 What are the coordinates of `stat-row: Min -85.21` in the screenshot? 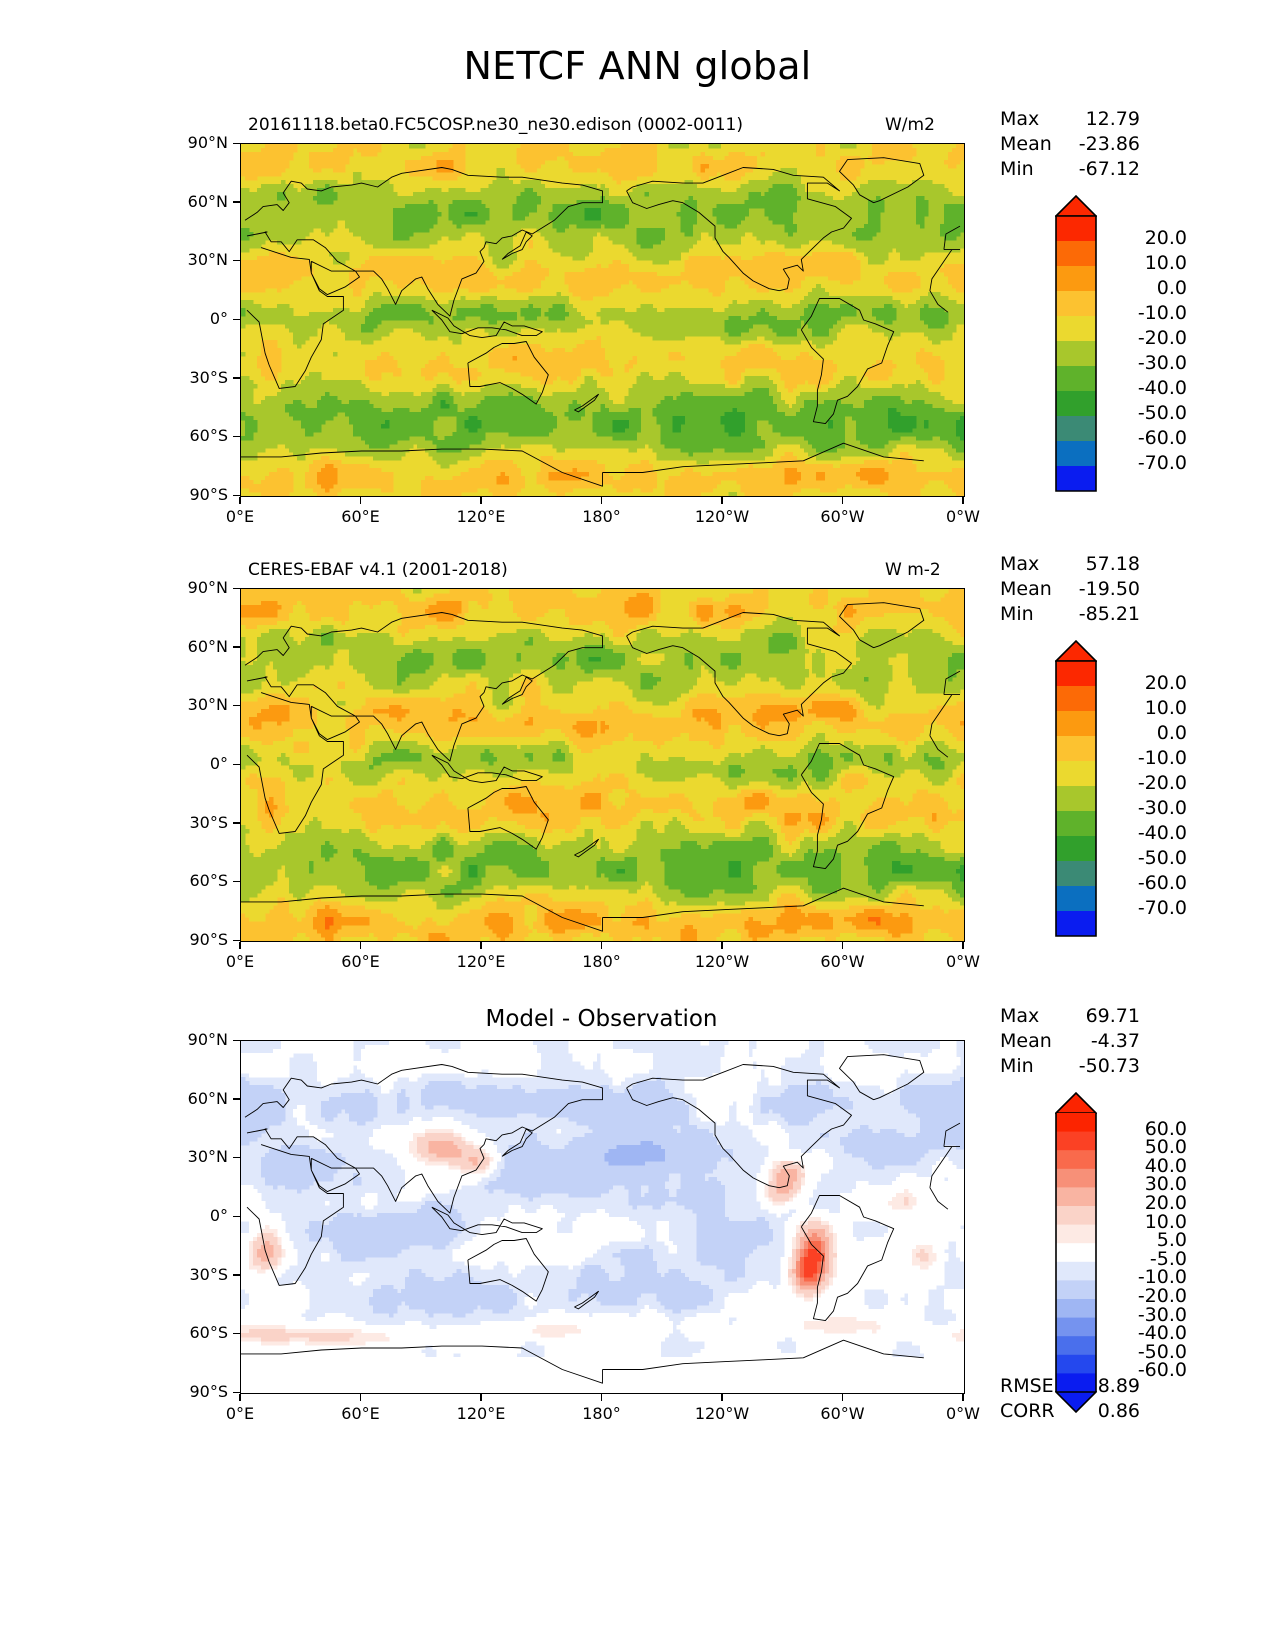 It's located at (1070, 614).